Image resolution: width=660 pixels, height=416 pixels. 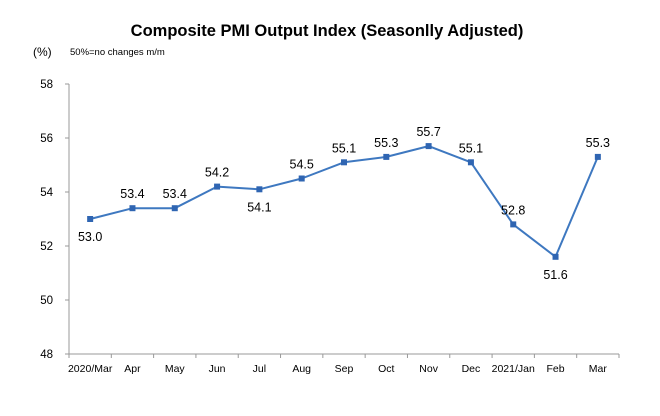 What do you see at coordinates (132, 369) in the screenshot?
I see `x-tick-label: Apr` at bounding box center [132, 369].